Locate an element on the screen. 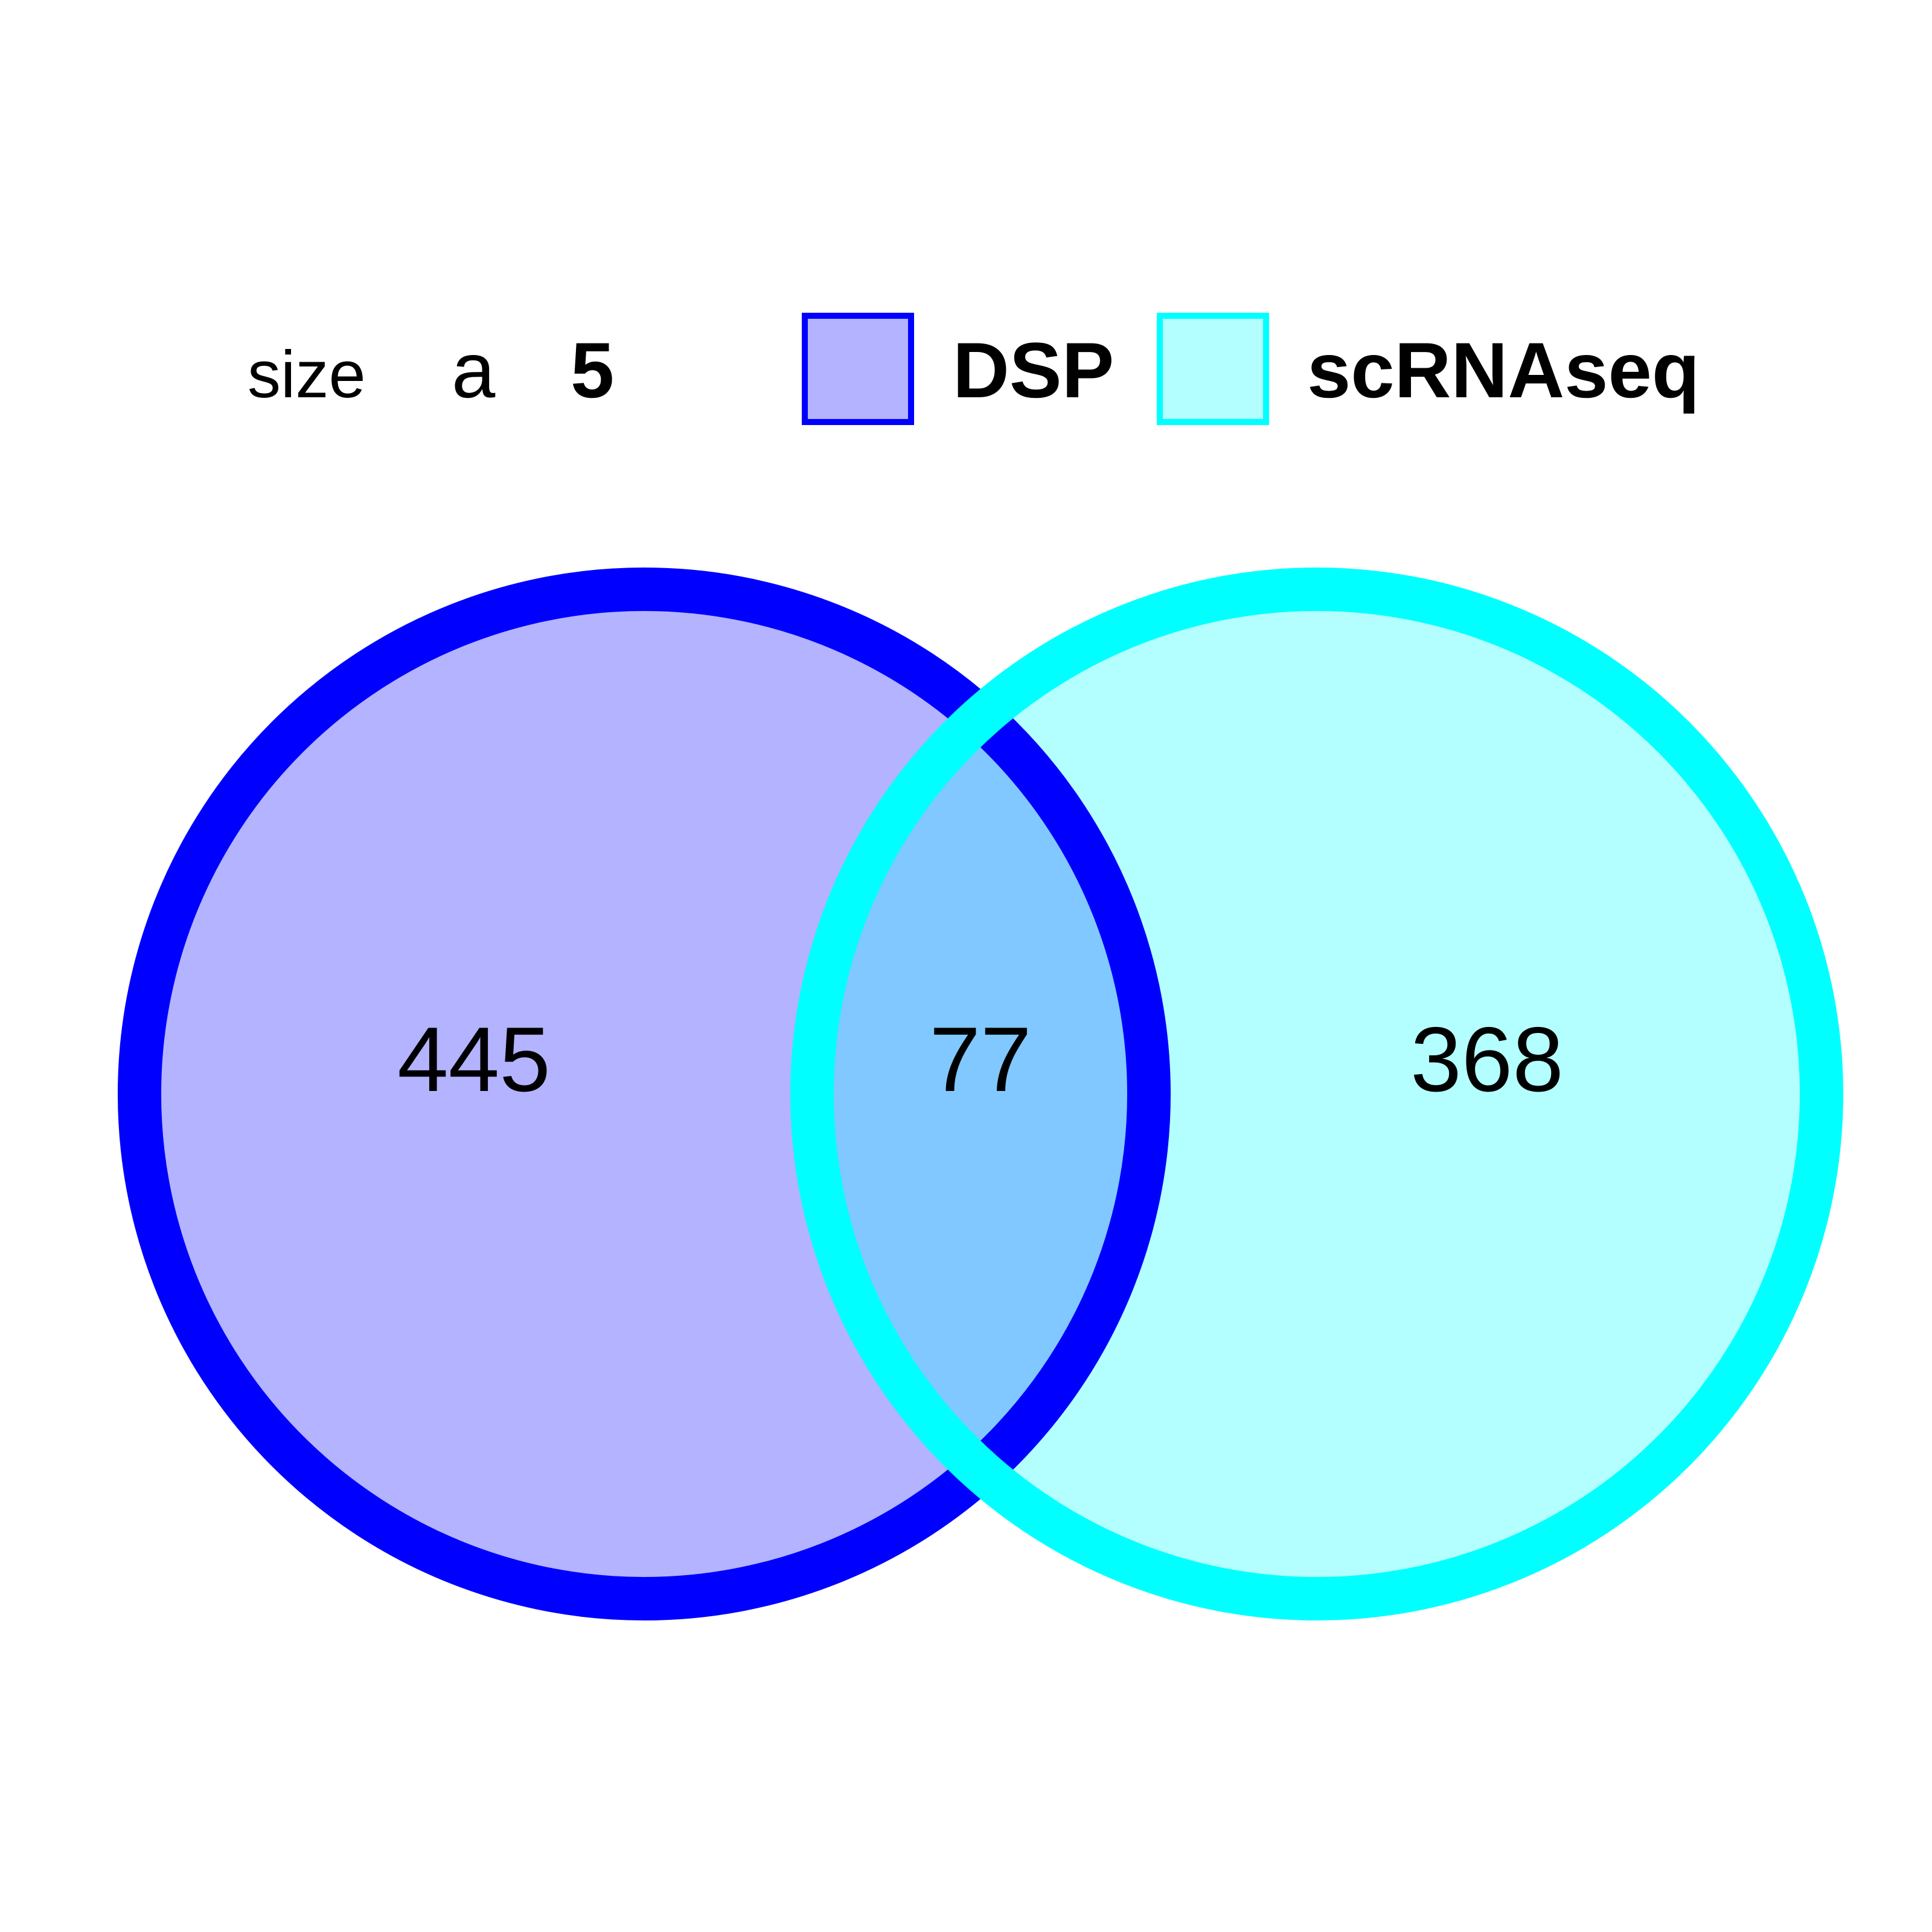 The image size is (1932, 1932). count-intersection: 77 is located at coordinates (980, 1059).